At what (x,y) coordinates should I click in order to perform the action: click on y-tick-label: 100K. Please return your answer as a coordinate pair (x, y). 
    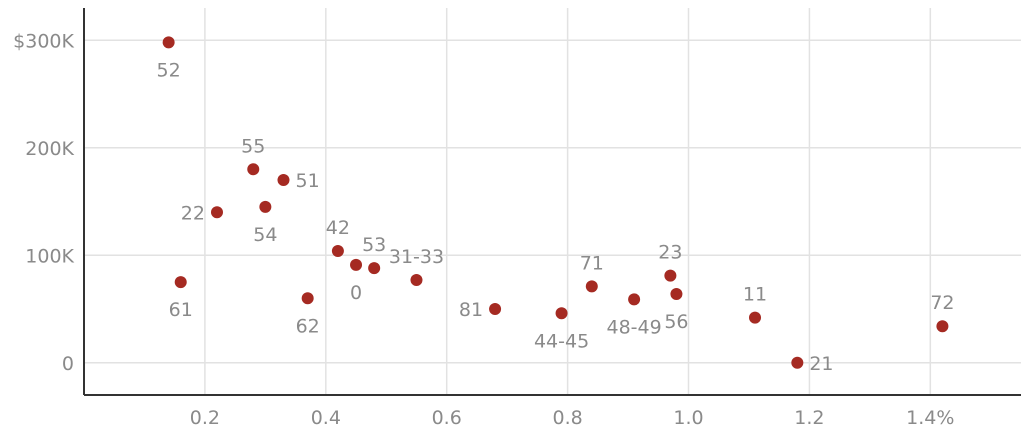
    Looking at the image, I should click on (49, 256).